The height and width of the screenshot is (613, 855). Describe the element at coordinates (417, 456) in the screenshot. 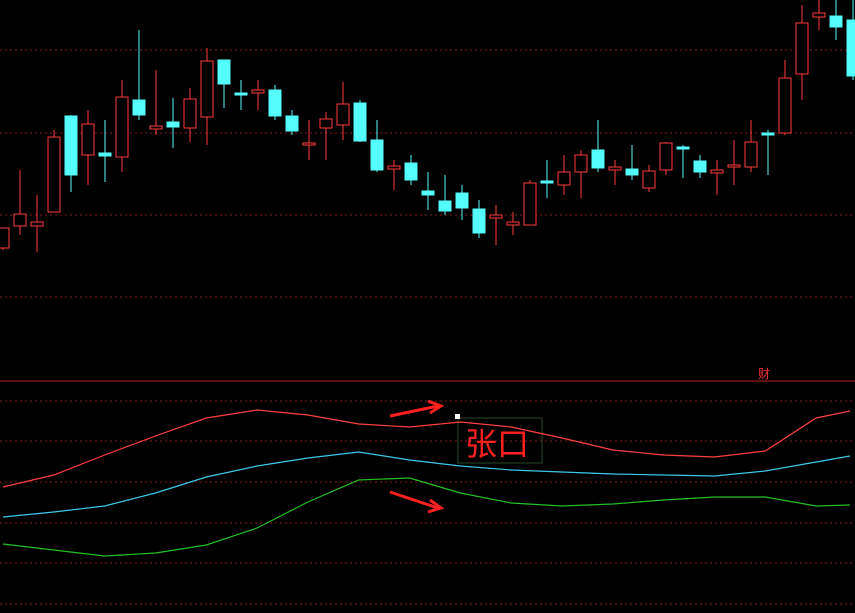

I see `arrows` at that location.